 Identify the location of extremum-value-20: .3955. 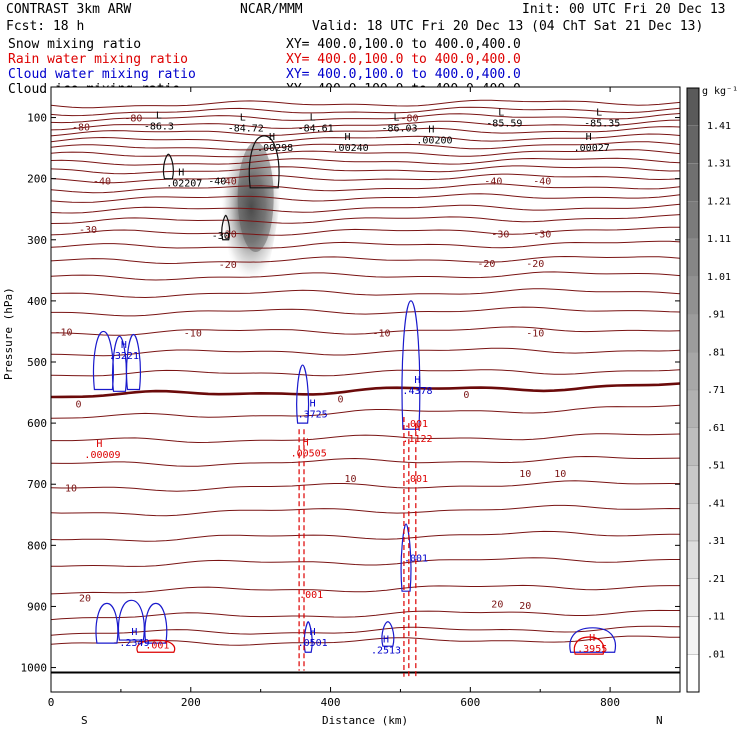
(592, 649).